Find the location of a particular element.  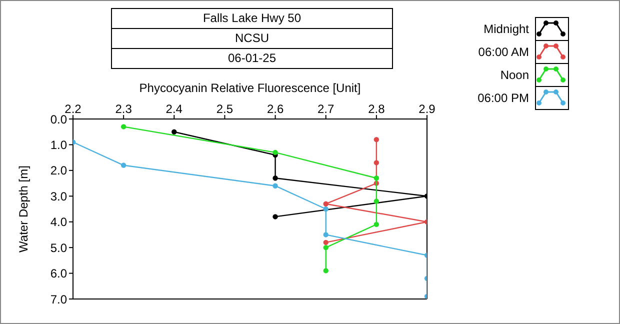

legend-label: 06:00 AM is located at coordinates (503, 51).